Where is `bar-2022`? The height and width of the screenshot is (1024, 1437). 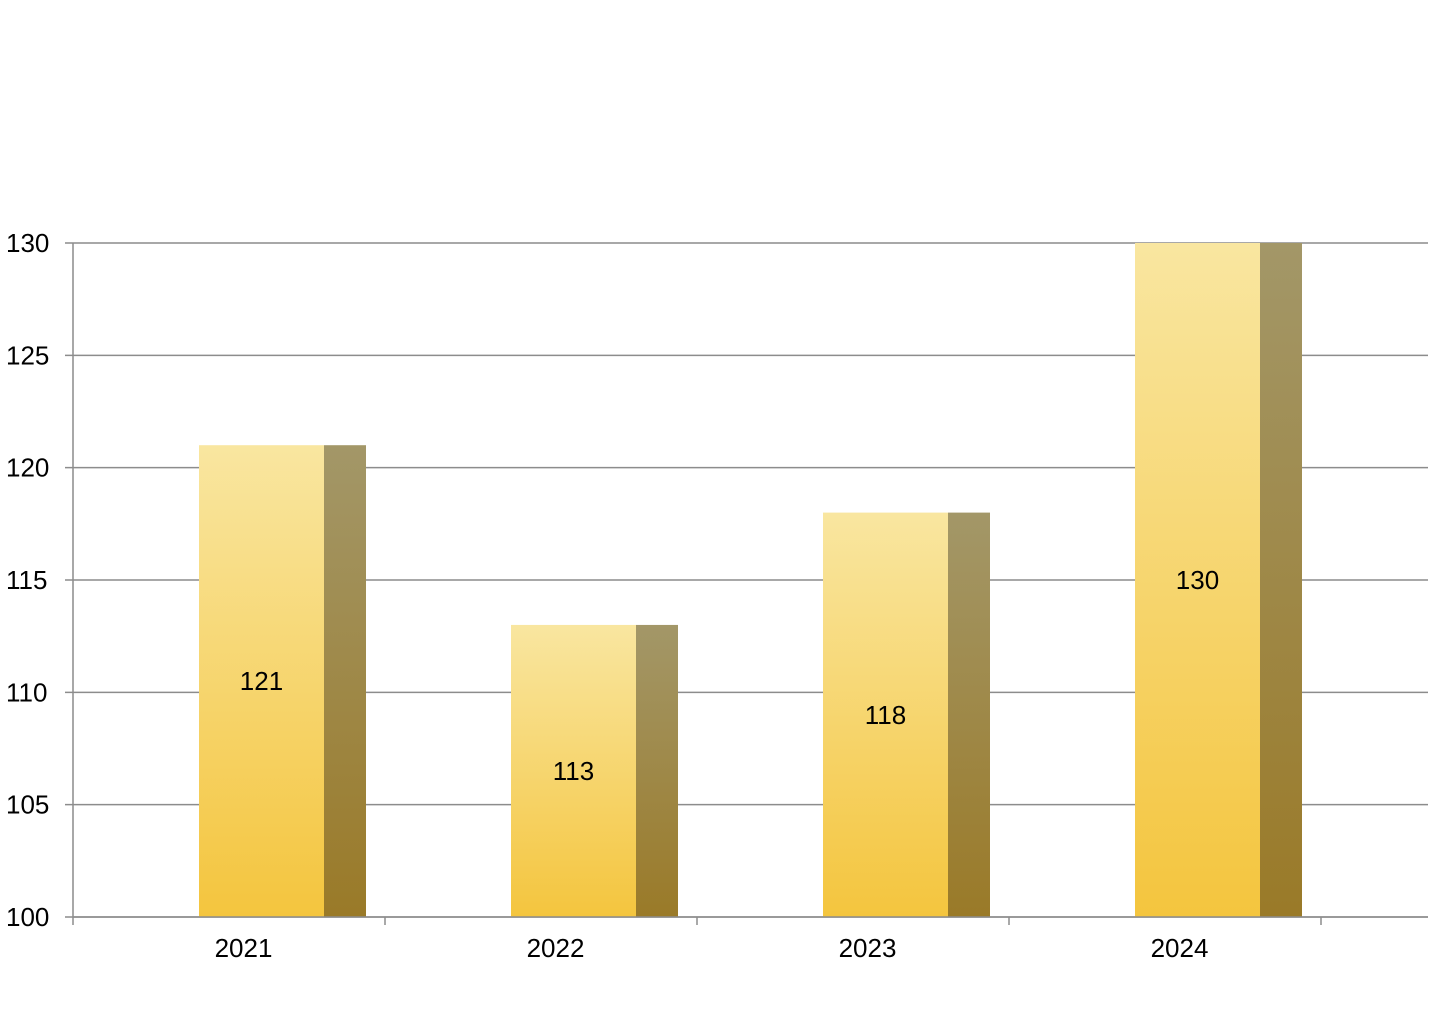
bar-2022 is located at coordinates (573, 770).